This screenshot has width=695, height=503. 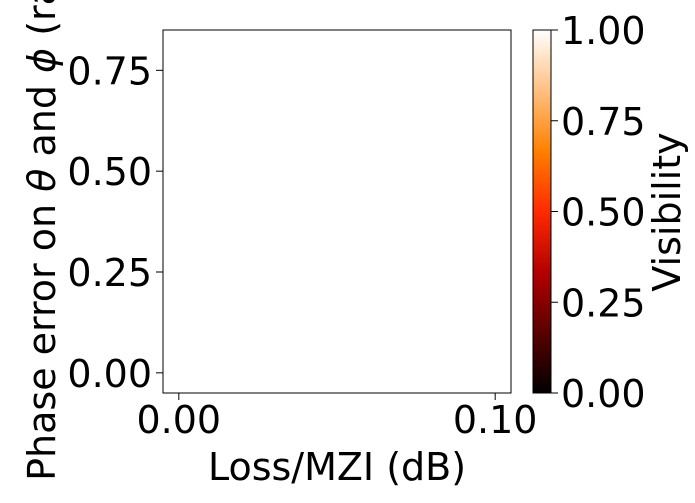 What do you see at coordinates (542, 211) in the screenshot?
I see `colorbar` at bounding box center [542, 211].